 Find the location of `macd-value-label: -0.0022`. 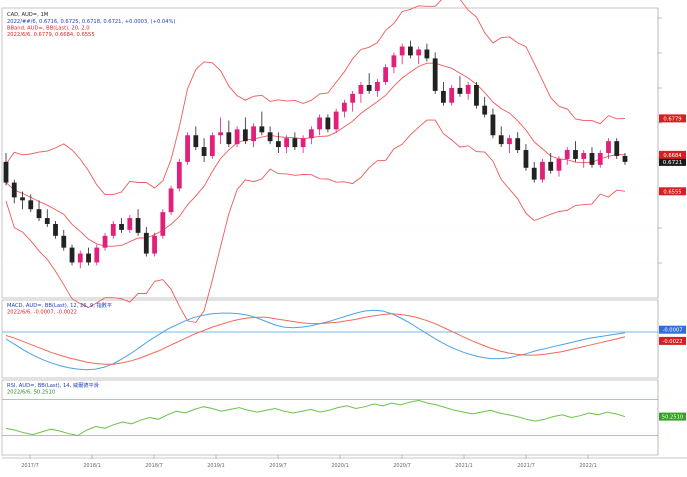

macd-value-label: -0.0022 is located at coordinates (672, 342).